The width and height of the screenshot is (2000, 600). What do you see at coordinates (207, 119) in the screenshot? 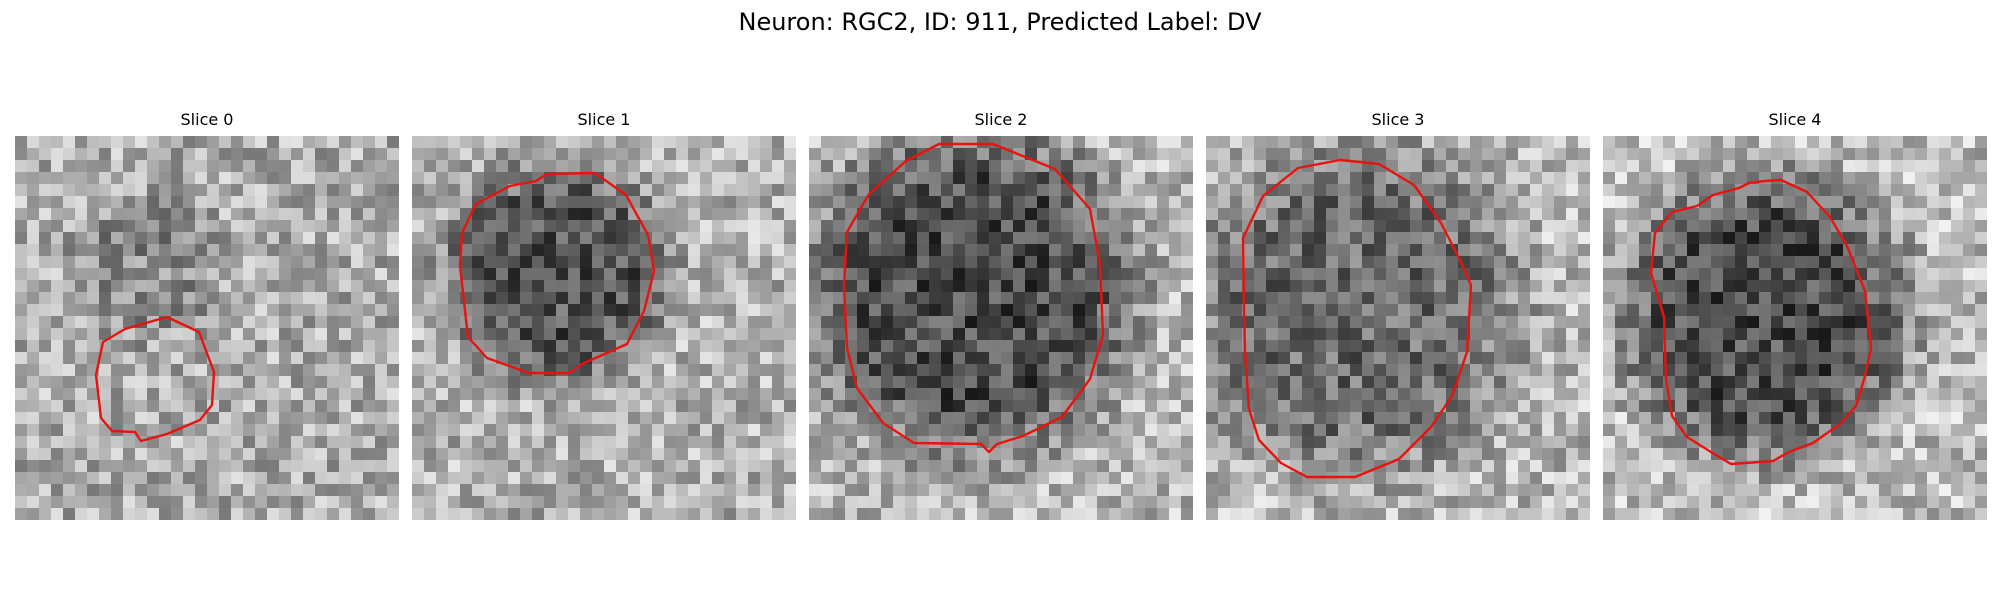
I see `slice-title: Slice 0` at bounding box center [207, 119].